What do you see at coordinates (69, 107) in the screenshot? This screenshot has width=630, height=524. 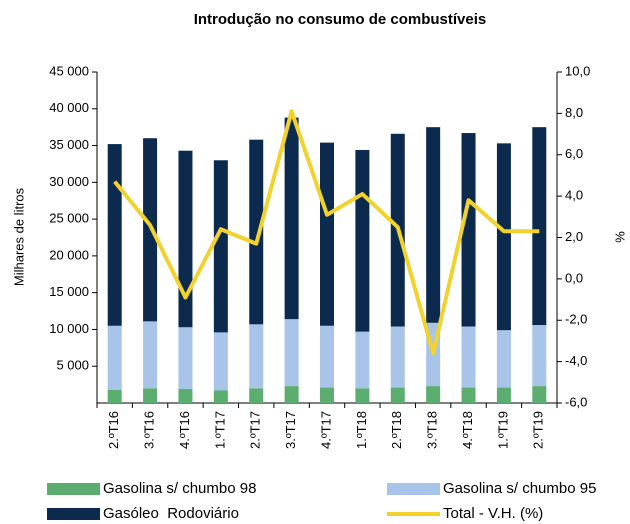 I see `y-tick-label: 40 000` at bounding box center [69, 107].